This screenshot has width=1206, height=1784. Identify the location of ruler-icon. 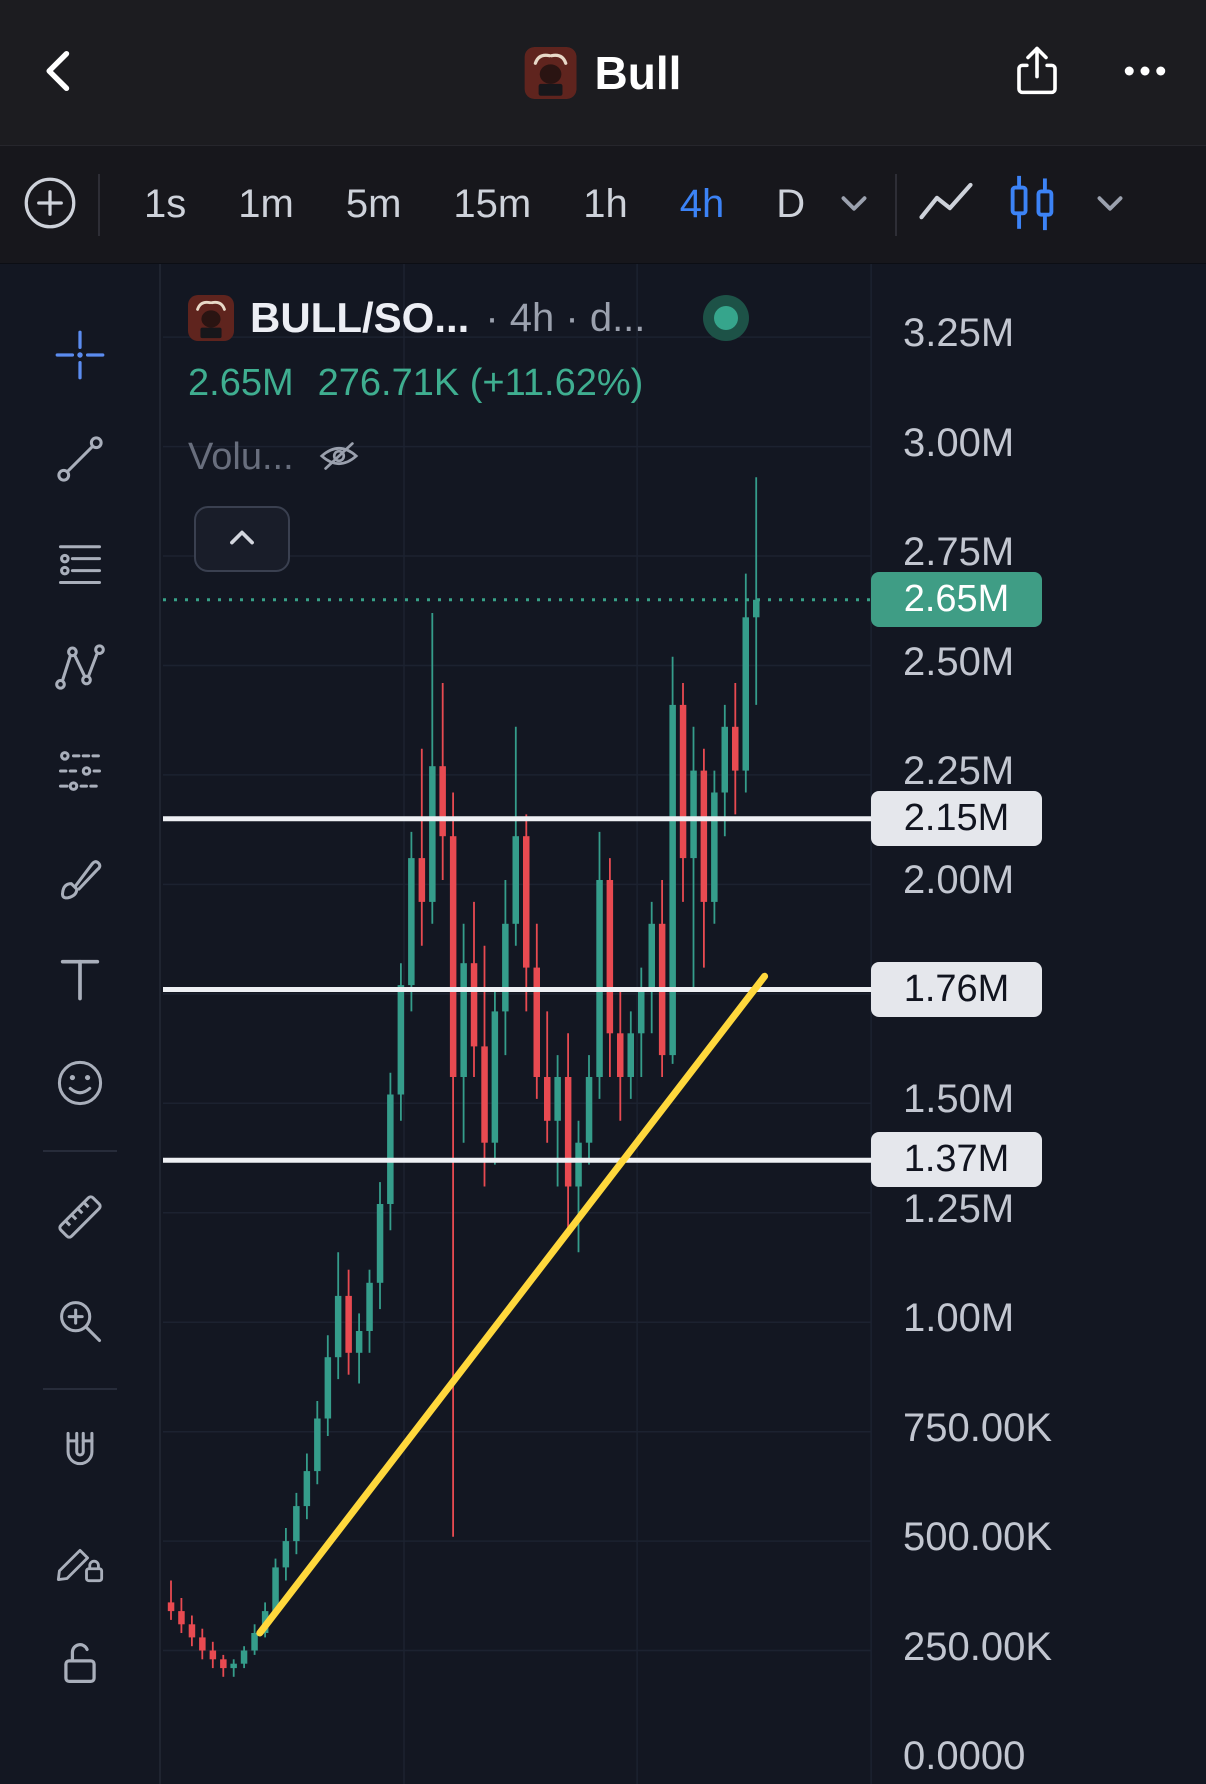
(80, 1218).